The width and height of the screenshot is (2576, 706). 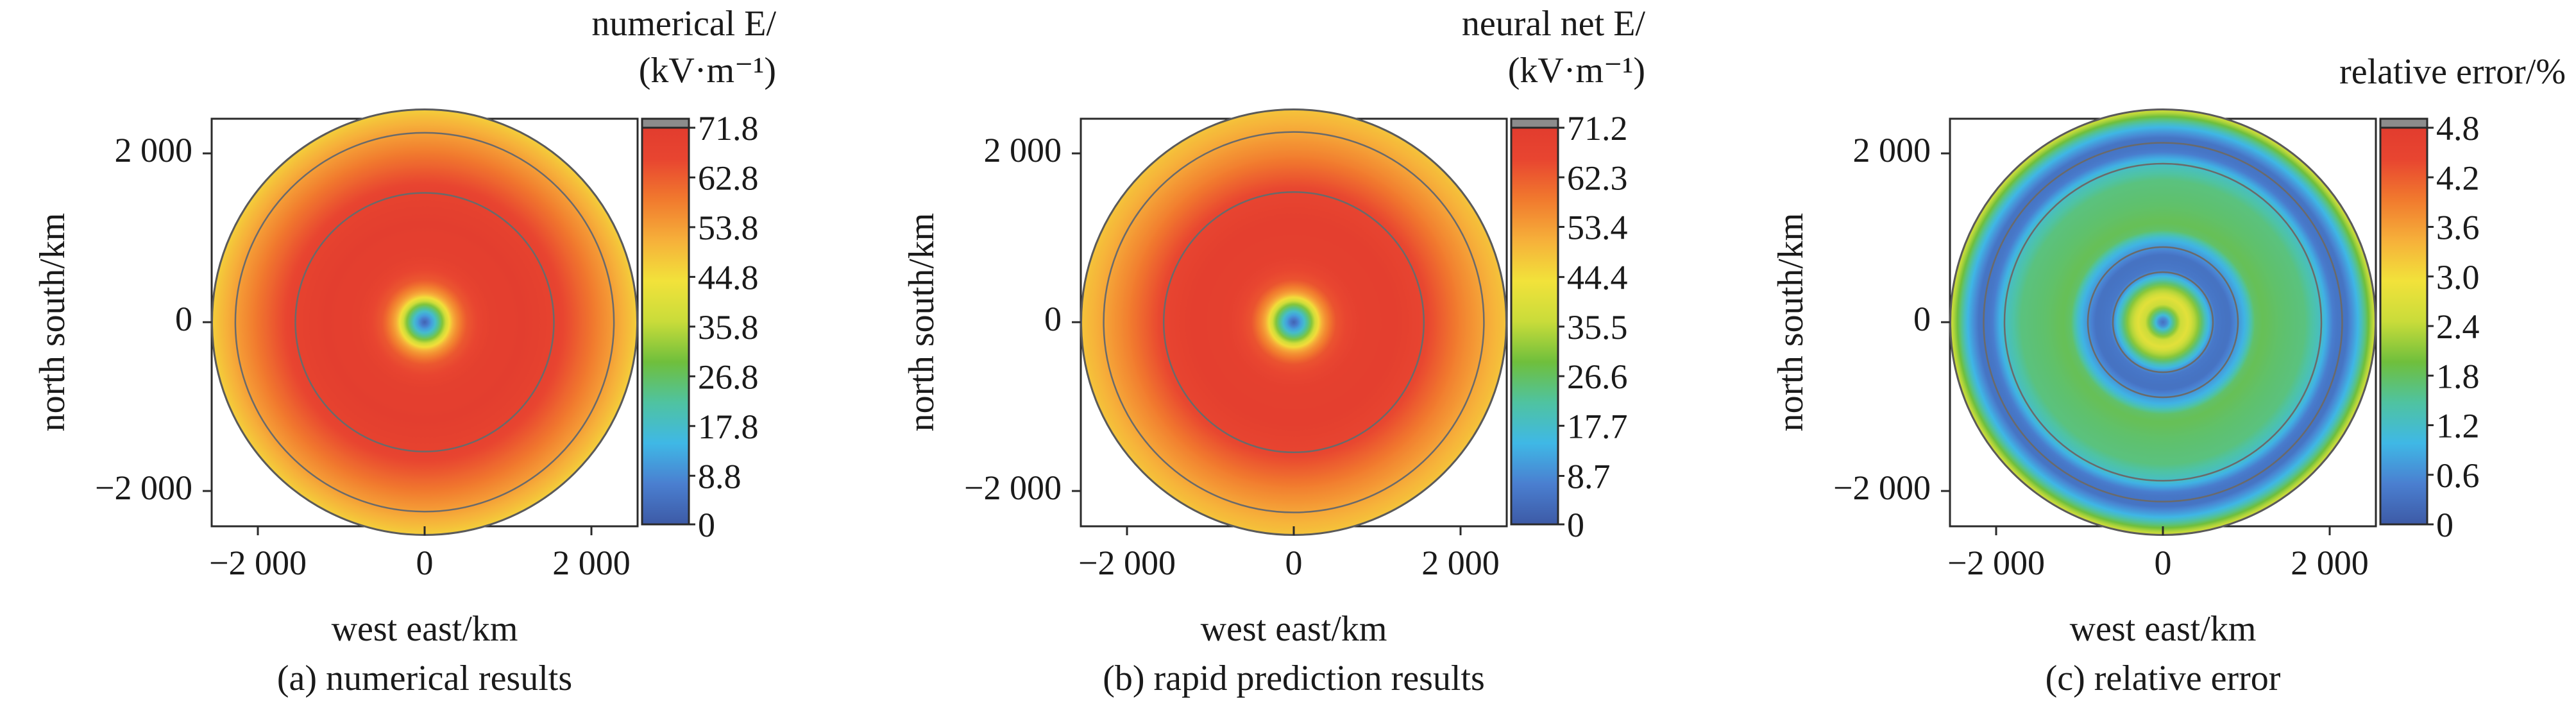 I want to click on colorbar-tick-label: 4.8, so click(x=2458, y=128).